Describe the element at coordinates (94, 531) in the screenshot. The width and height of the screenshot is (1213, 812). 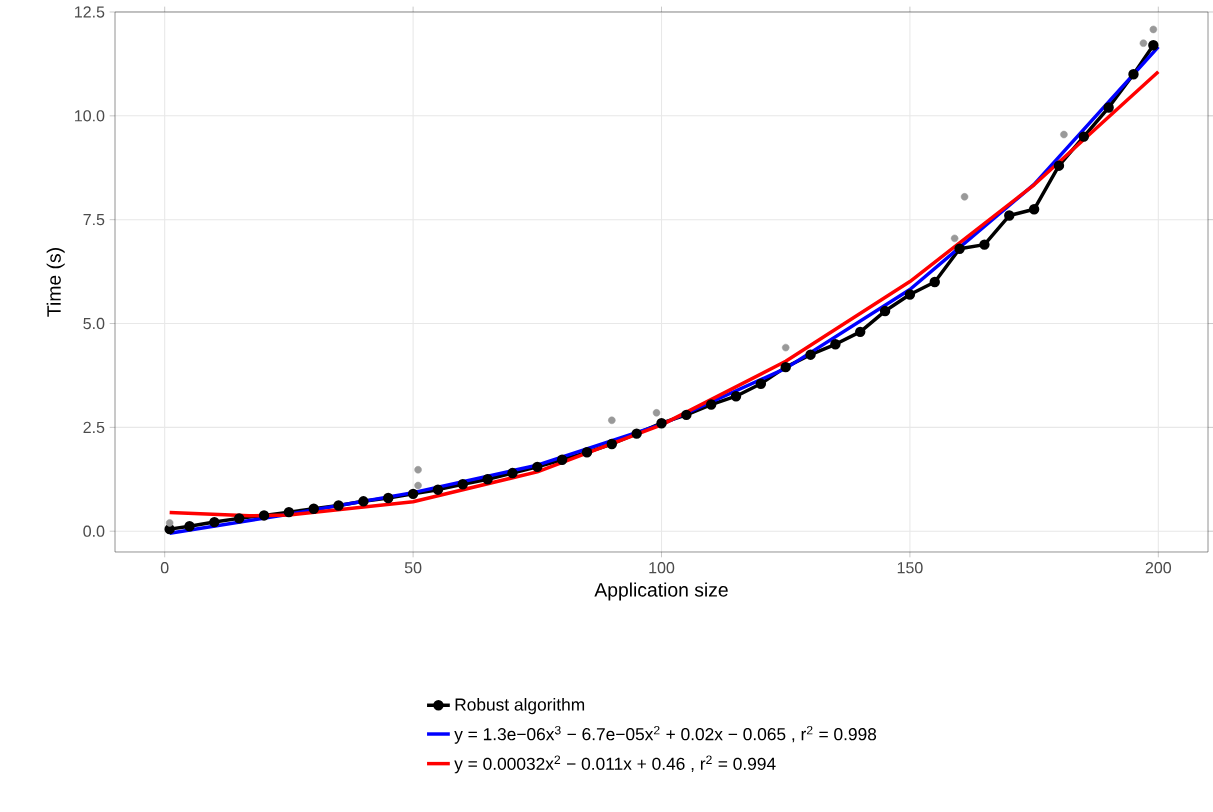
I see `y-tick-label: 0.0` at that location.